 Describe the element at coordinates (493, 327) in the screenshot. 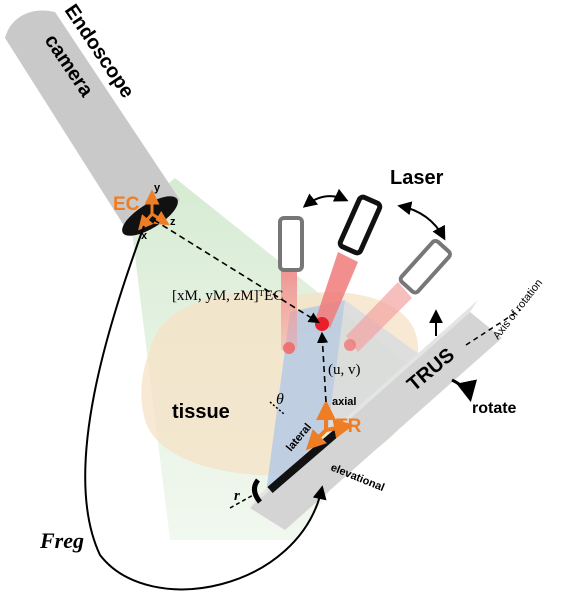

I see `axis-of-rotation-line` at that location.